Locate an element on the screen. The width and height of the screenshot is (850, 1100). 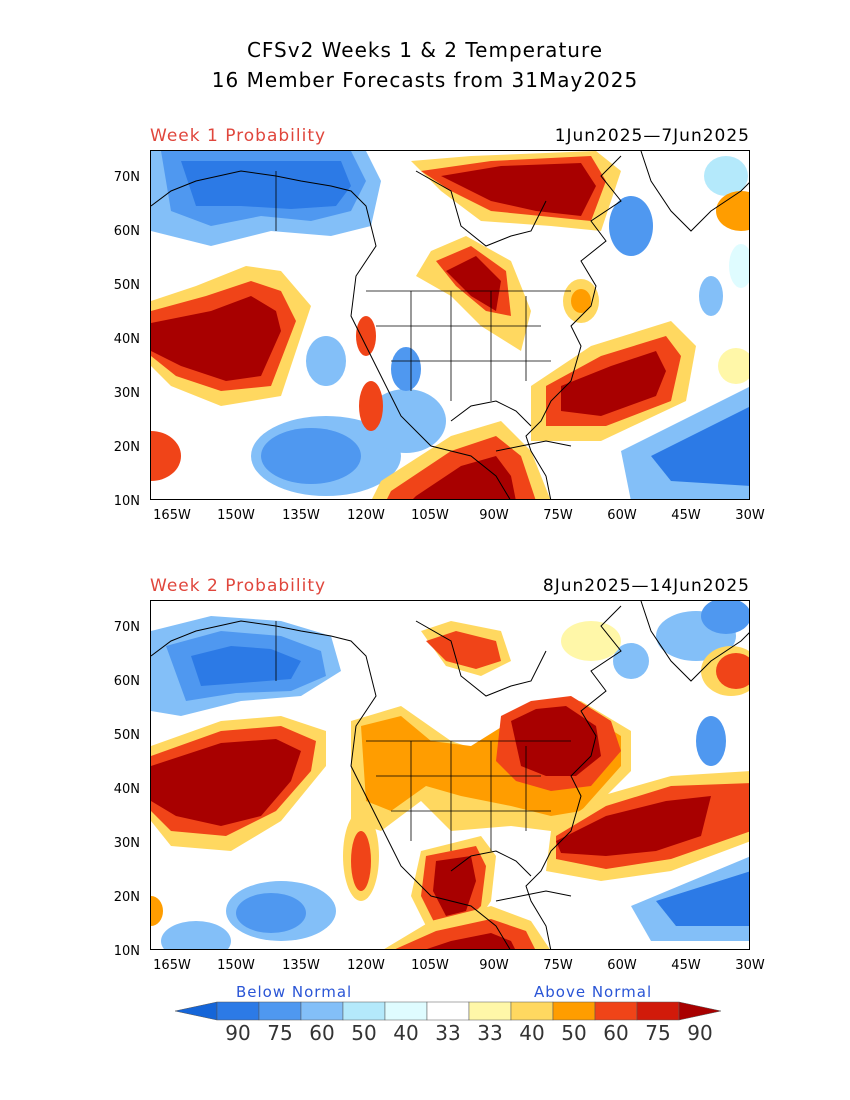
legend-colorbar is located at coordinates (448, 1011).